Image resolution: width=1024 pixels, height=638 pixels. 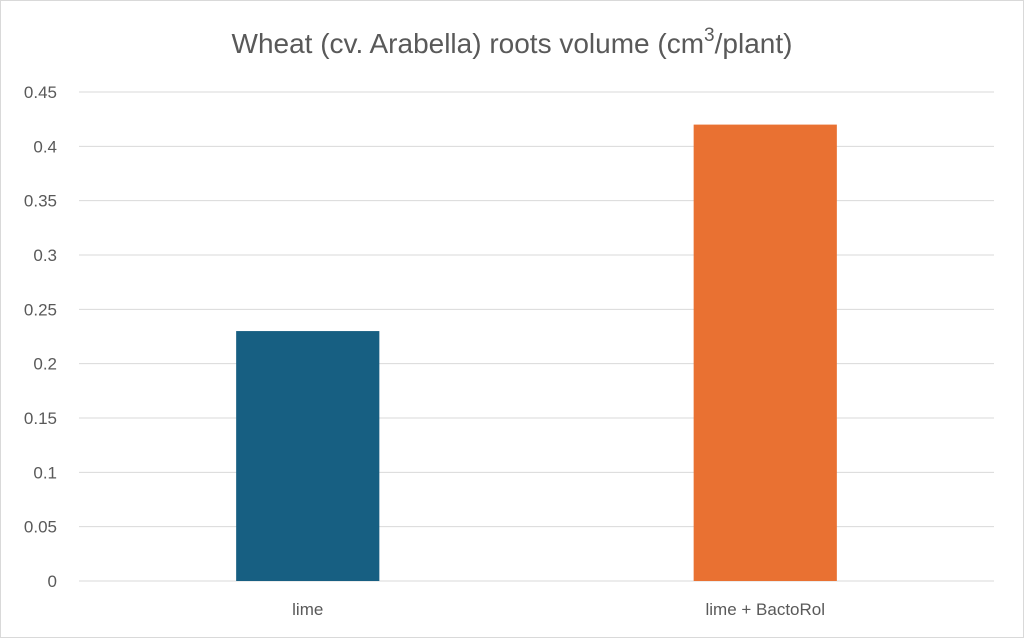 What do you see at coordinates (765, 609) in the screenshot?
I see `x-category-label: lime + BactoRol` at bounding box center [765, 609].